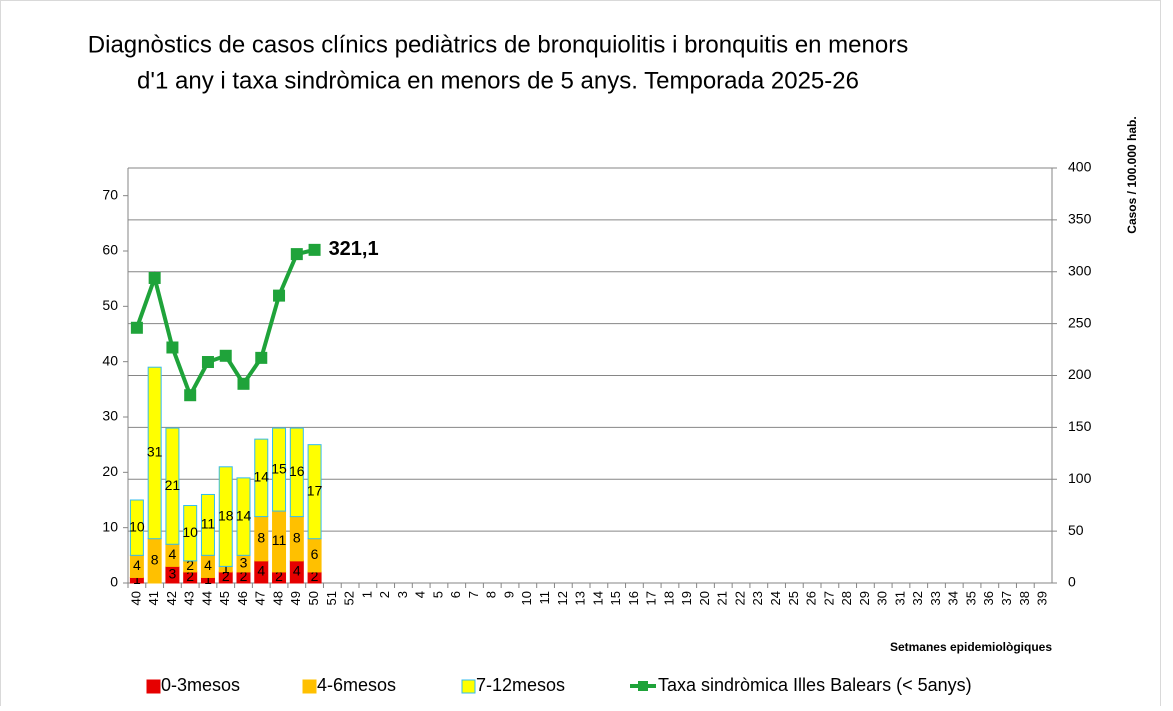 This screenshot has height=711, width=1173. I want to click on data-label: 3, so click(173, 573).